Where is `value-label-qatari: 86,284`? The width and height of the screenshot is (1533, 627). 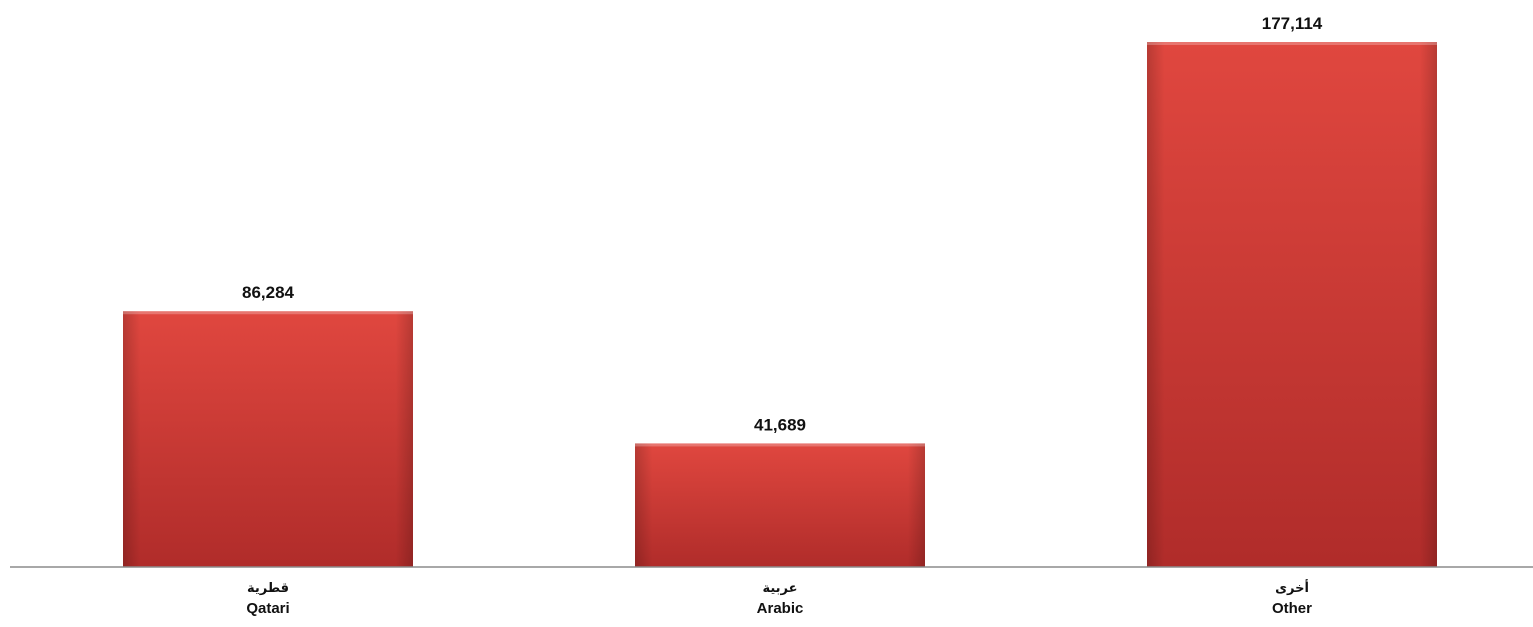
value-label-qatari: 86,284 is located at coordinates (268, 292).